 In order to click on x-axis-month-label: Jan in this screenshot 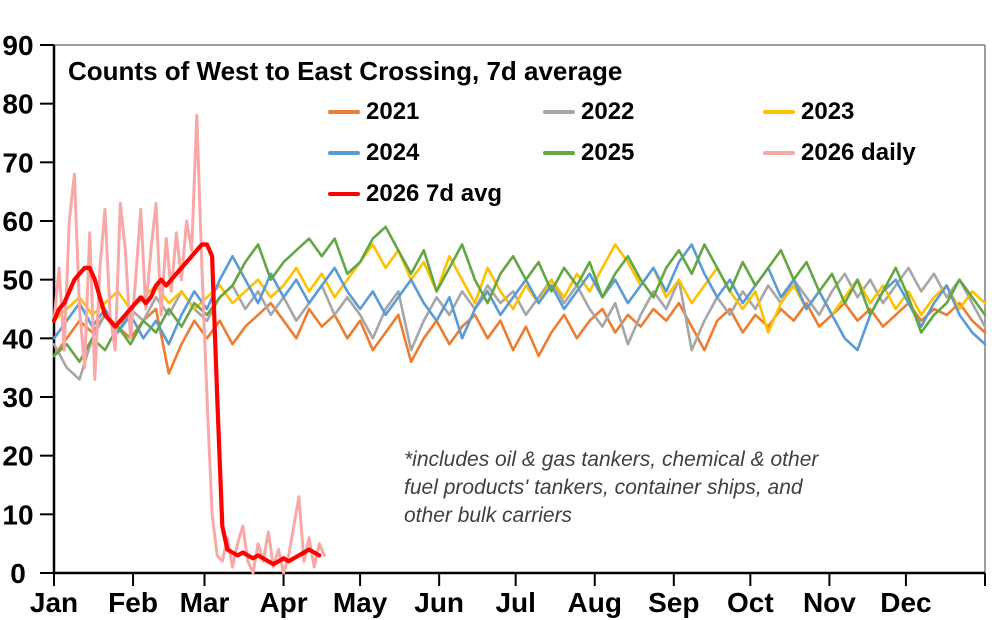, I will do `click(54, 602)`.